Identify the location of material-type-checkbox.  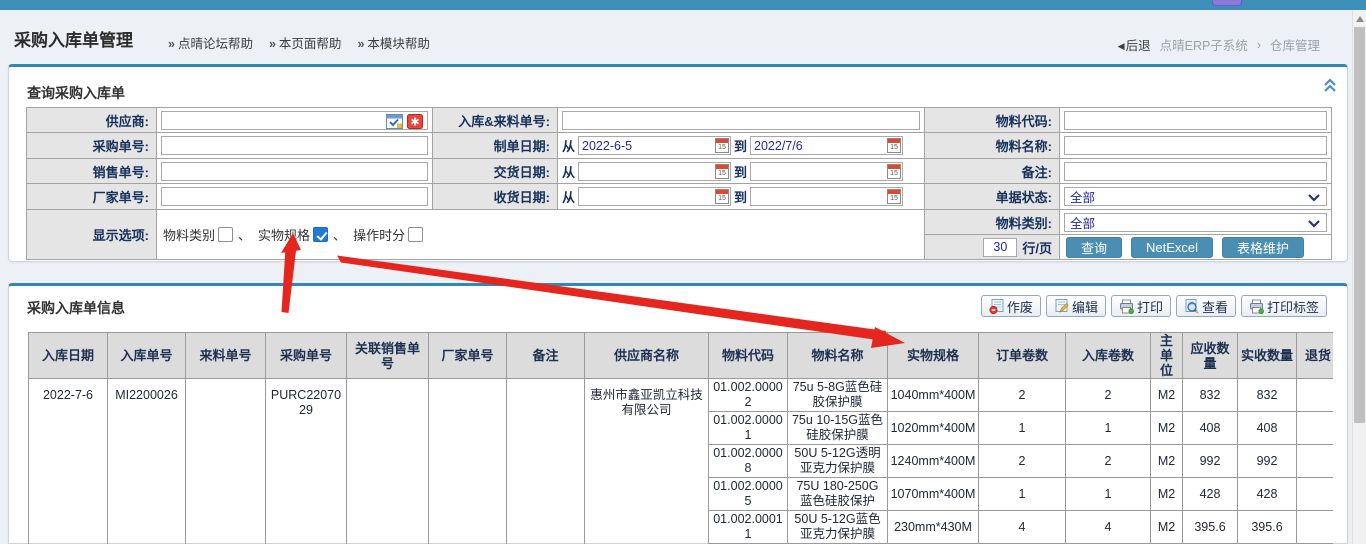
(226, 234).